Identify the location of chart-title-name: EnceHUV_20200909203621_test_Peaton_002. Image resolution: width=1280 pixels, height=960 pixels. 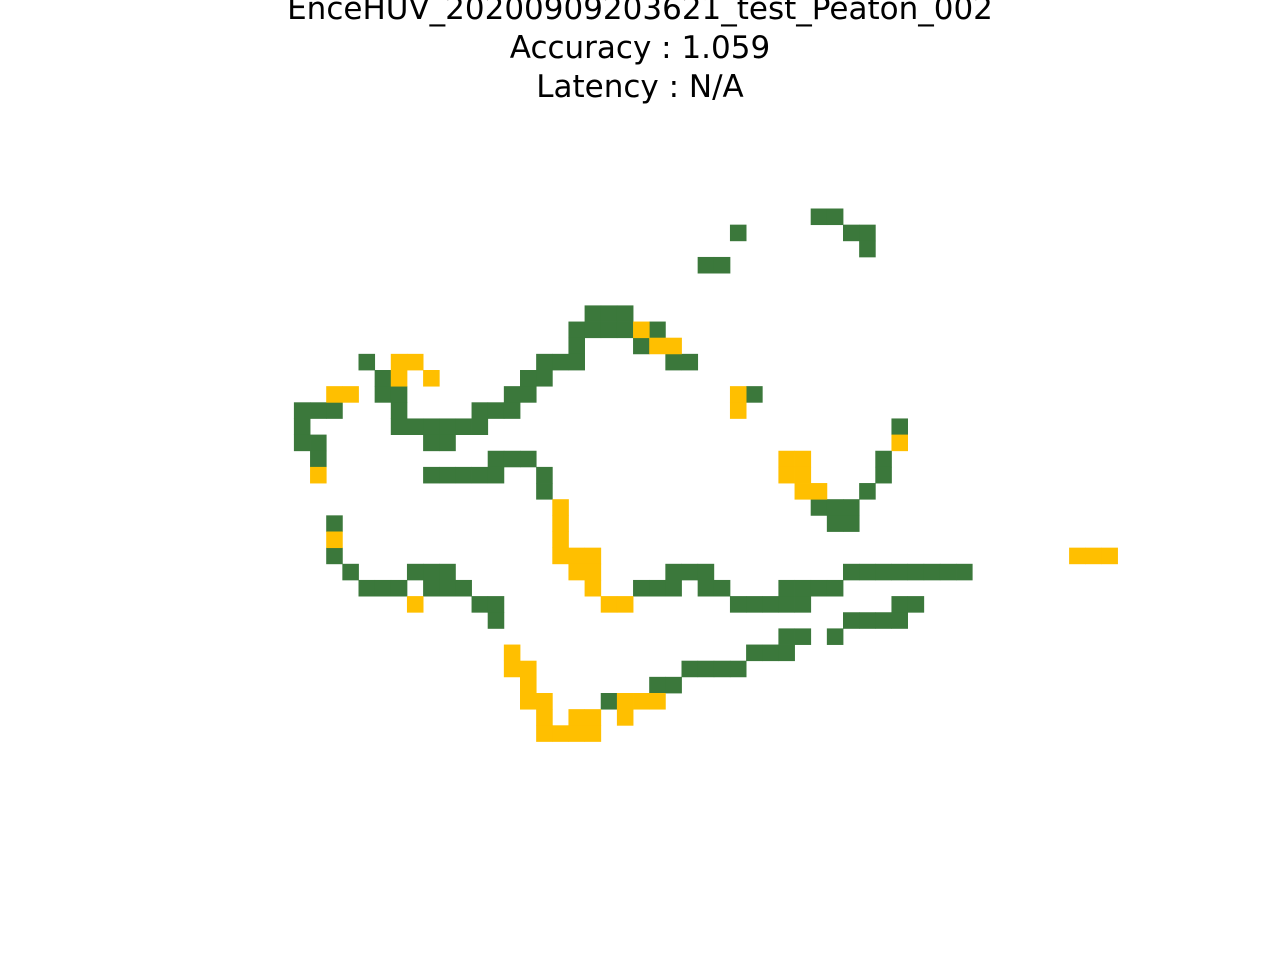
(640, 13).